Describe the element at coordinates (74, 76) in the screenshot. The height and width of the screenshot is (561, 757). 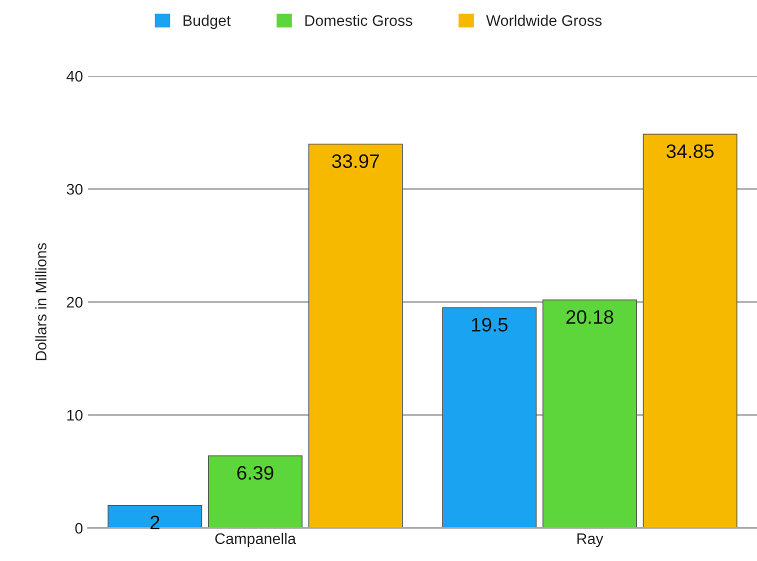
I see `y-tick-label: 40` at that location.